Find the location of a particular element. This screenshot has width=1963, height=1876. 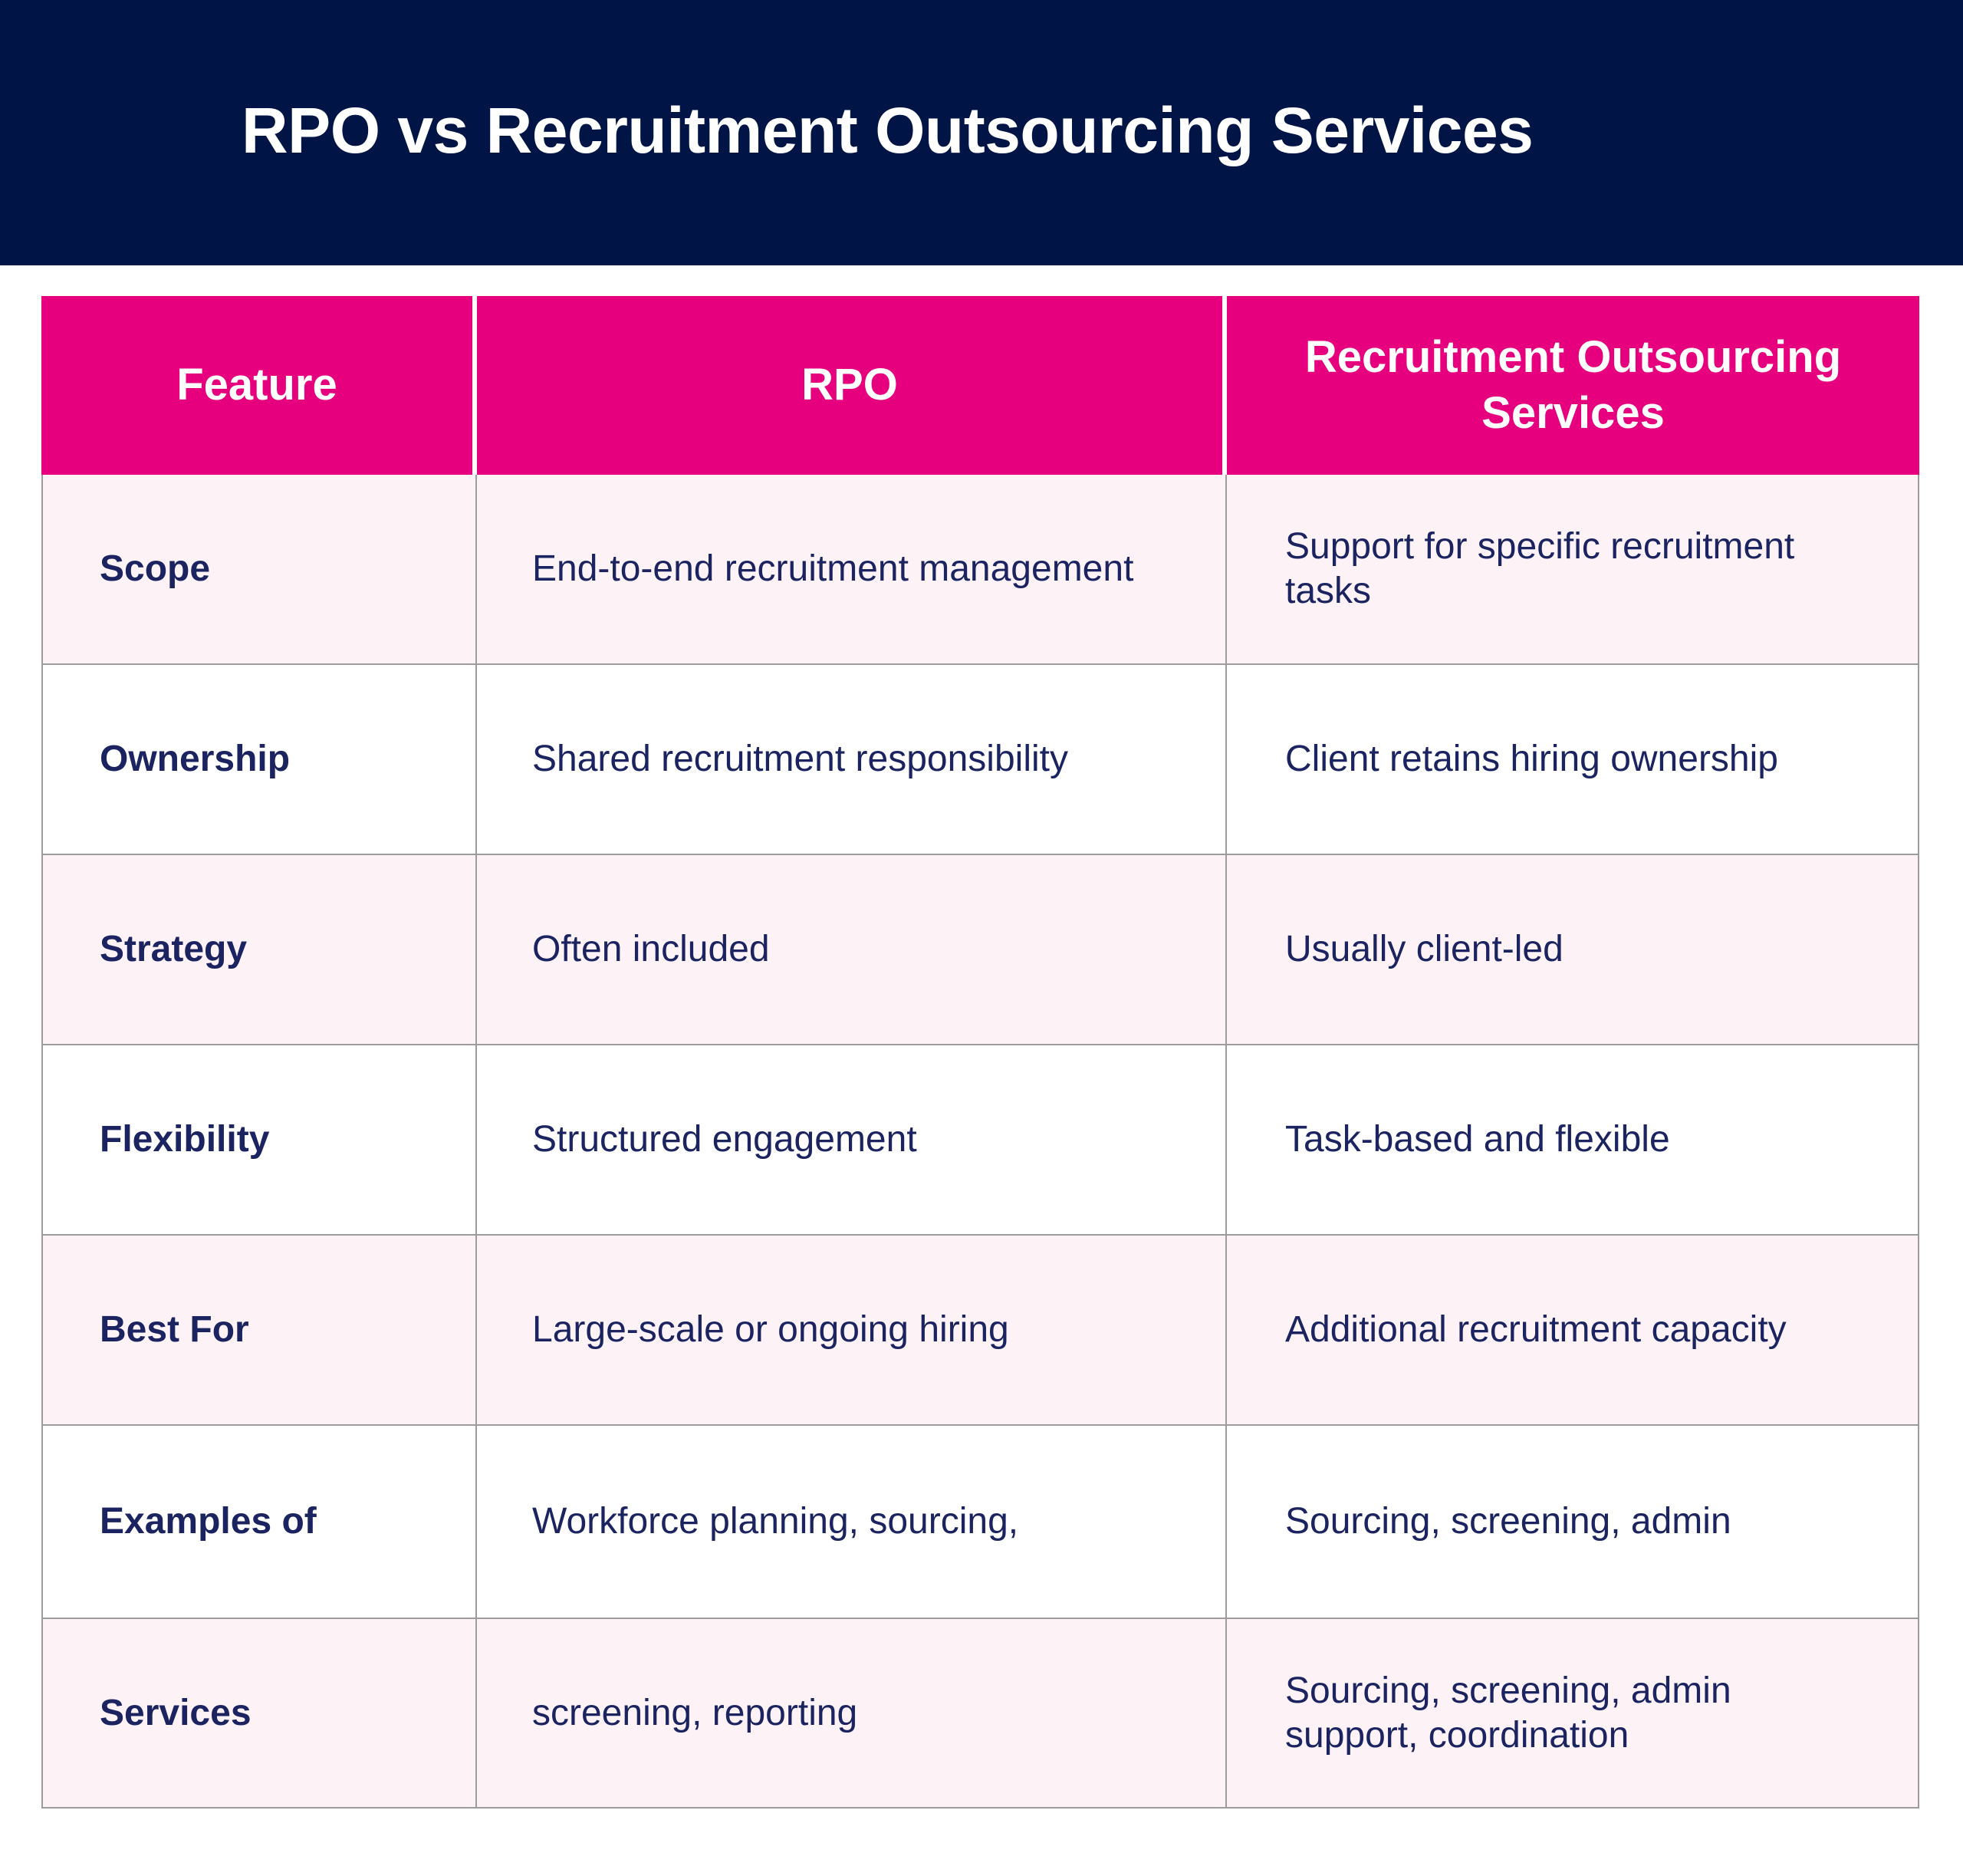

table-cell-rpo: Shared recruitment responsibility is located at coordinates (852, 760).